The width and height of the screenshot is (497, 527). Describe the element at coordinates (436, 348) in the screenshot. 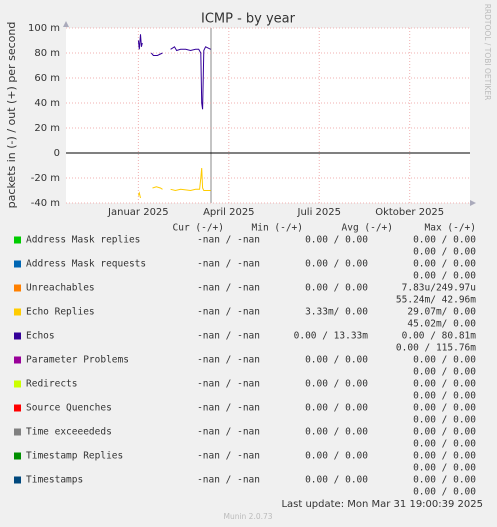

I see `legend-max: 0.00 / 115.76m` at that location.